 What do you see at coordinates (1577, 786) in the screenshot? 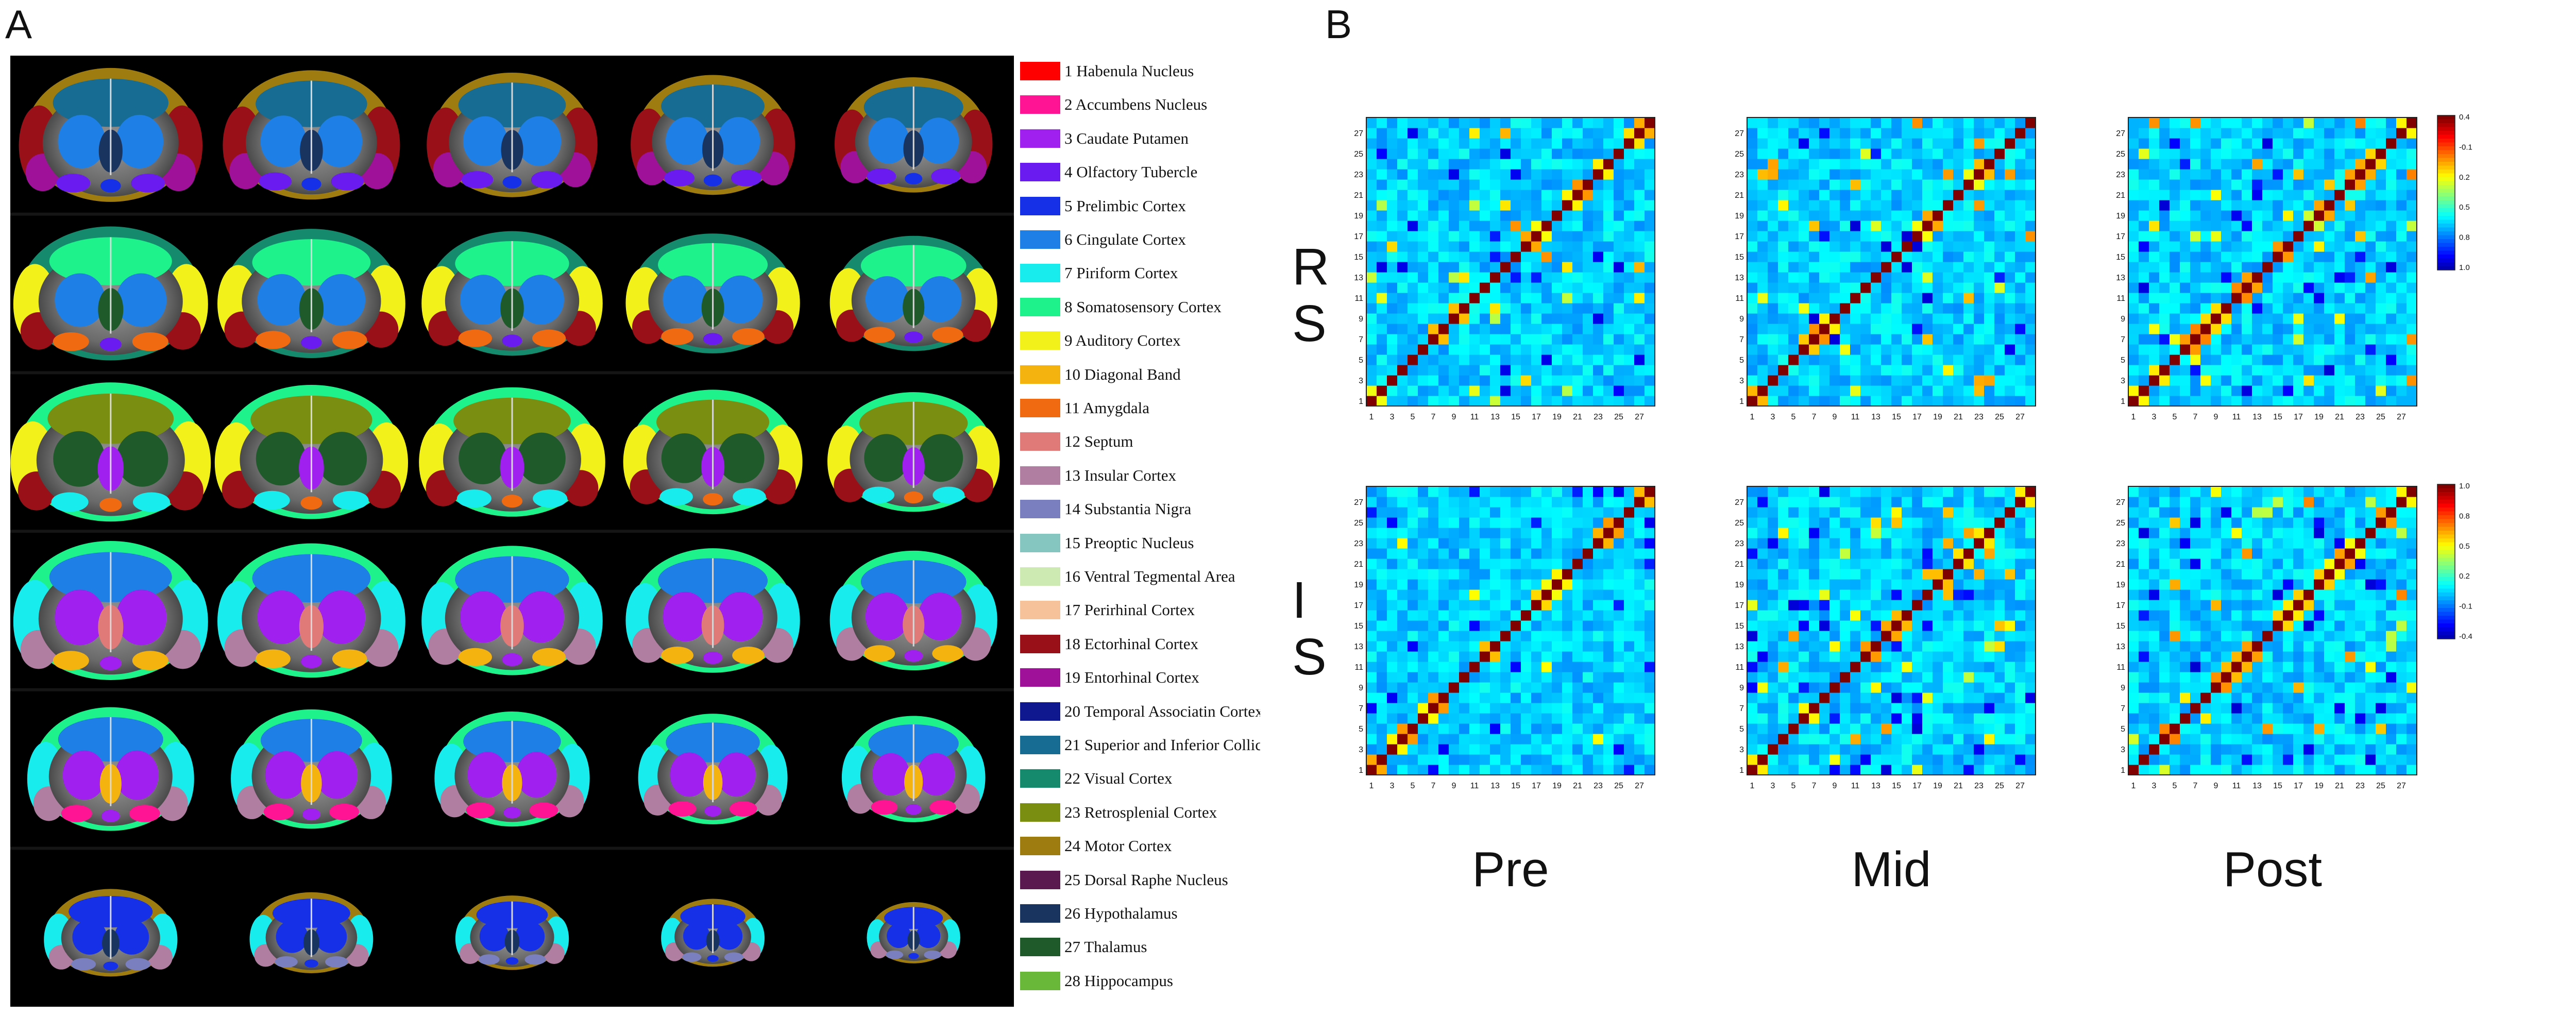
I see `x-tick-label: 21` at bounding box center [1577, 786].